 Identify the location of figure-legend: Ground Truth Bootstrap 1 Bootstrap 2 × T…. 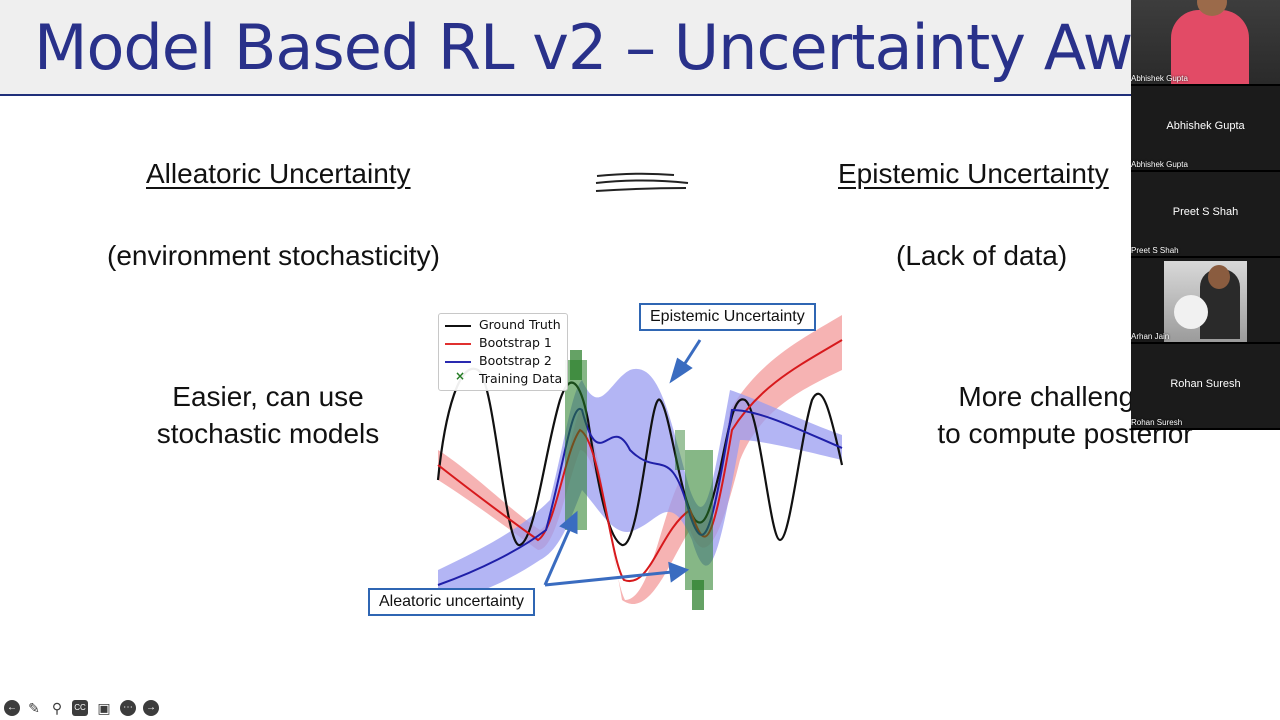
(503, 352).